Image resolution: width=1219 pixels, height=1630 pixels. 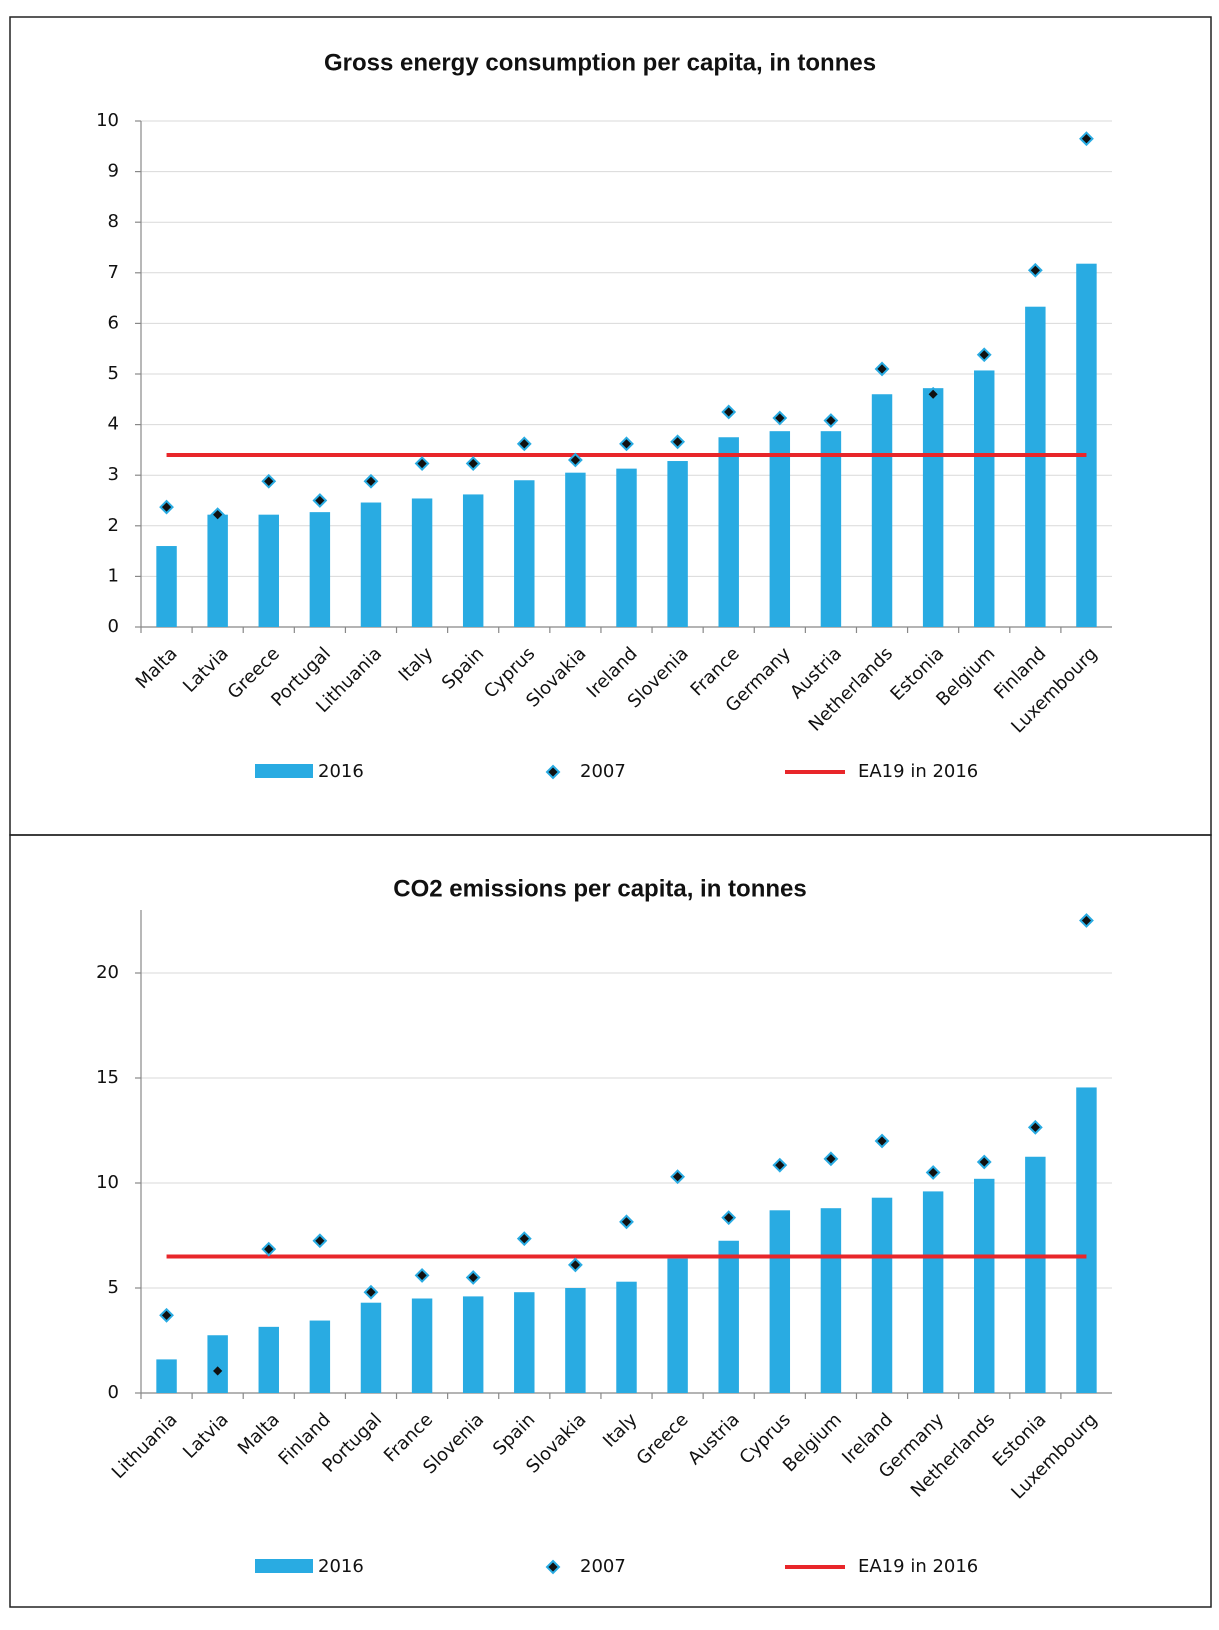 What do you see at coordinates (107, 1077) in the screenshot?
I see `y-tick-label: 15` at bounding box center [107, 1077].